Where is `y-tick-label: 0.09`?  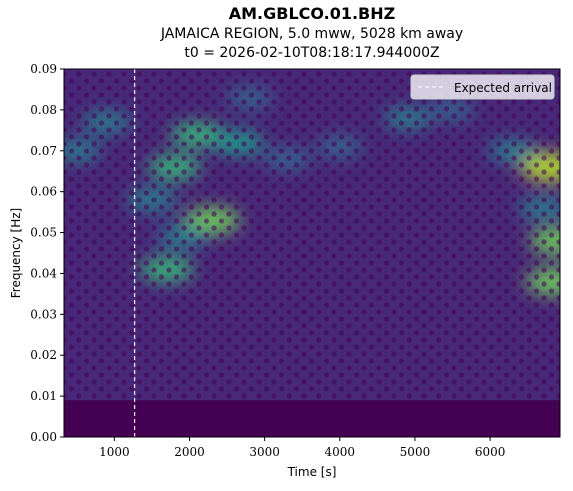 y-tick-label: 0.09 is located at coordinates (43, 69).